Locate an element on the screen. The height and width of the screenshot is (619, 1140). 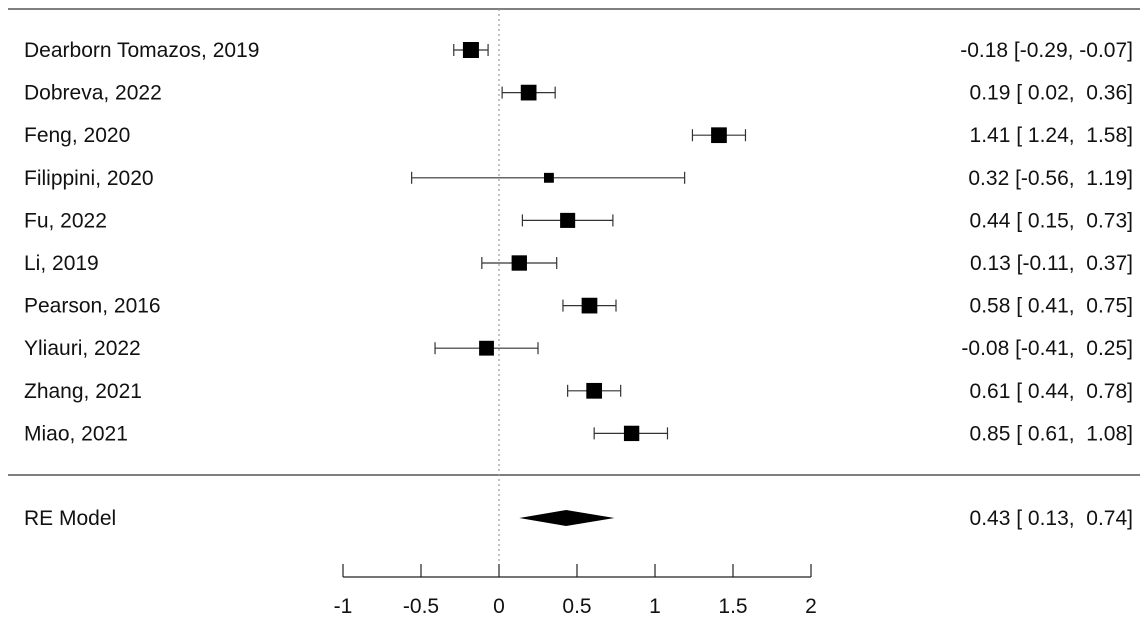
x-tick-label: -1 is located at coordinates (343, 606).